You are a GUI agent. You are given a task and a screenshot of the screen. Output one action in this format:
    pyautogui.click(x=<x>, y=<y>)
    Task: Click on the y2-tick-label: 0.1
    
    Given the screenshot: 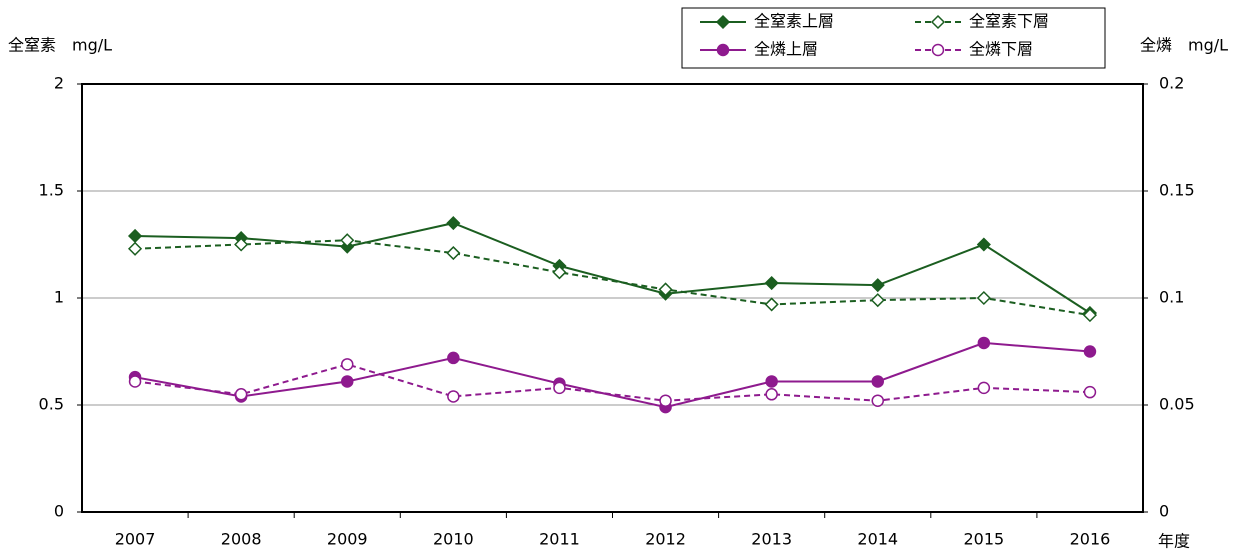 What is the action you would take?
    pyautogui.click(x=1171, y=297)
    